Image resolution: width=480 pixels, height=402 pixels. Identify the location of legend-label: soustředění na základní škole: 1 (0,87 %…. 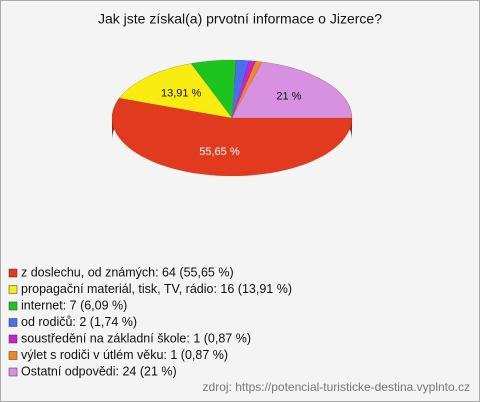
(136, 338).